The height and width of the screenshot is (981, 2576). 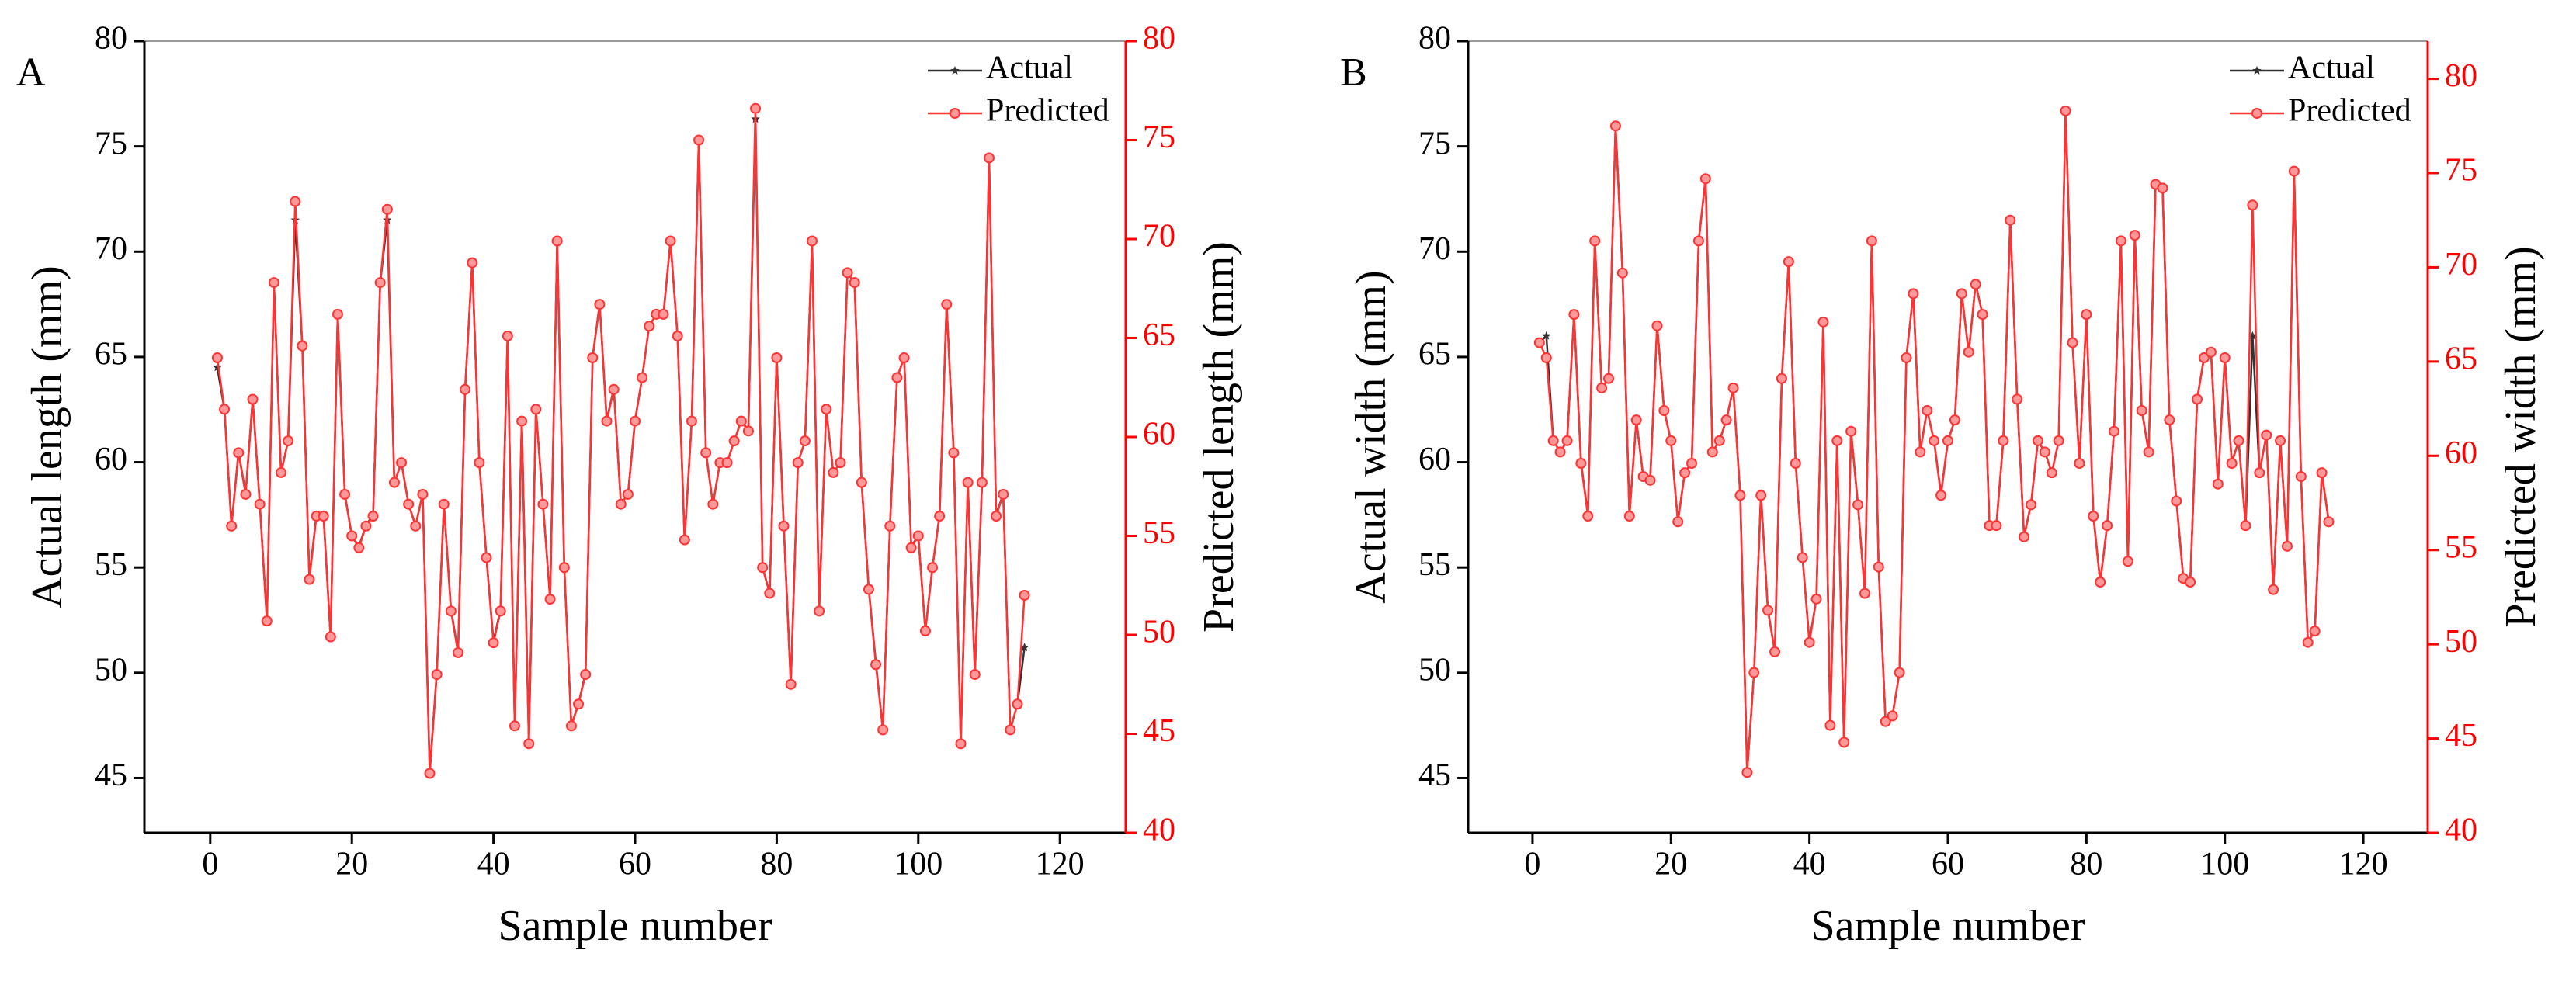 What do you see at coordinates (2461, 76) in the screenshot?
I see `y2-tick-label: 80` at bounding box center [2461, 76].